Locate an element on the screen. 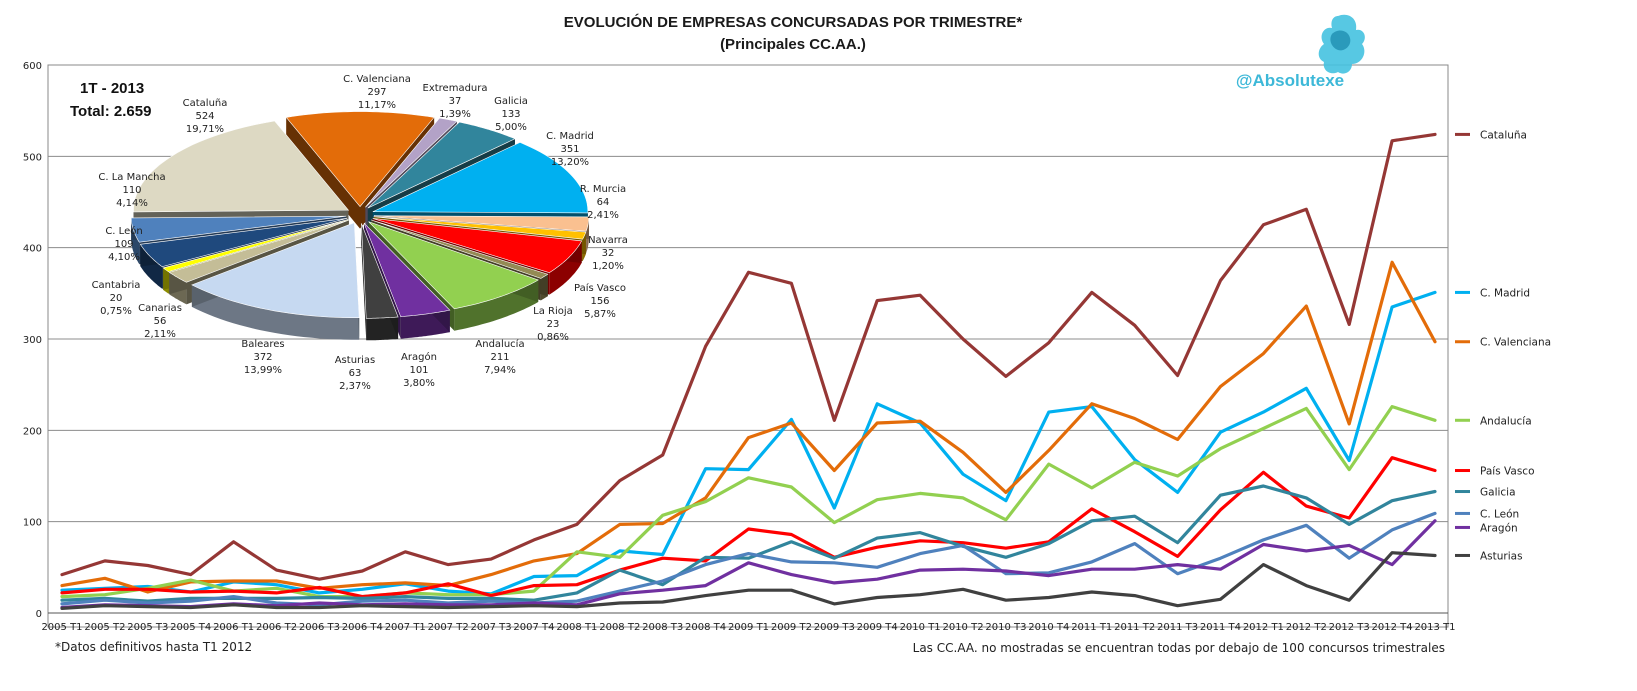 The height and width of the screenshot is (691, 1637). pie-label-line-0: País Vasco is located at coordinates (600, 288).